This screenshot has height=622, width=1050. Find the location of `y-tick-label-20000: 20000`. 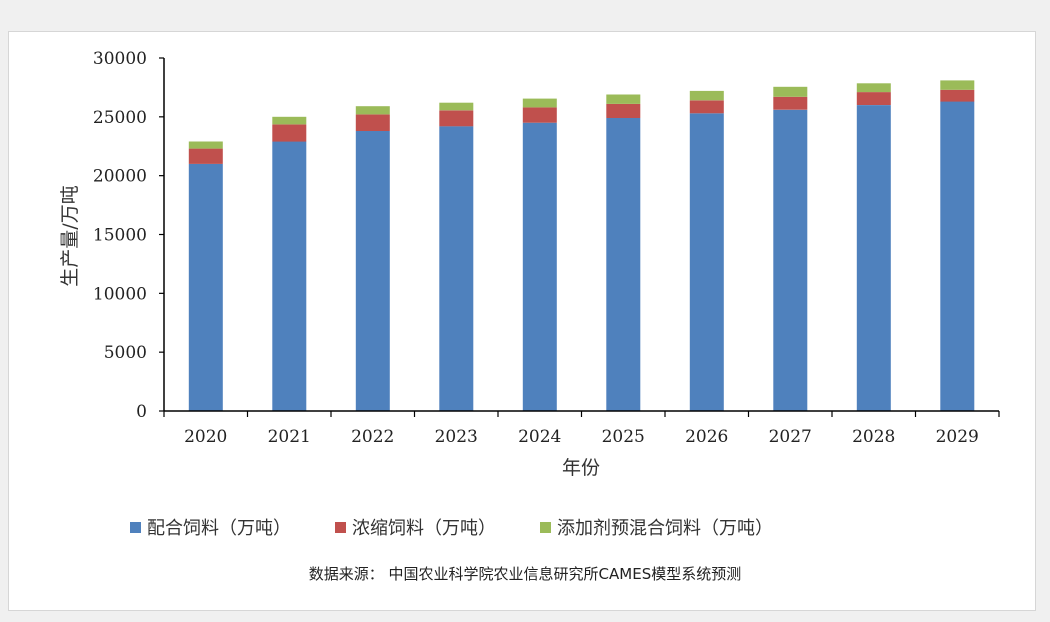

y-tick-label-20000: 20000 is located at coordinates (120, 177).